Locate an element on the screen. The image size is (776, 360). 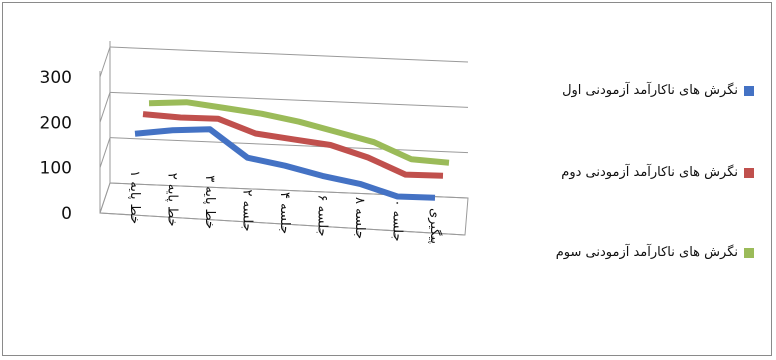
legend-item-series-2: نگرش های ناکارآمد آزمودنی دوم is located at coordinates (657, 172).